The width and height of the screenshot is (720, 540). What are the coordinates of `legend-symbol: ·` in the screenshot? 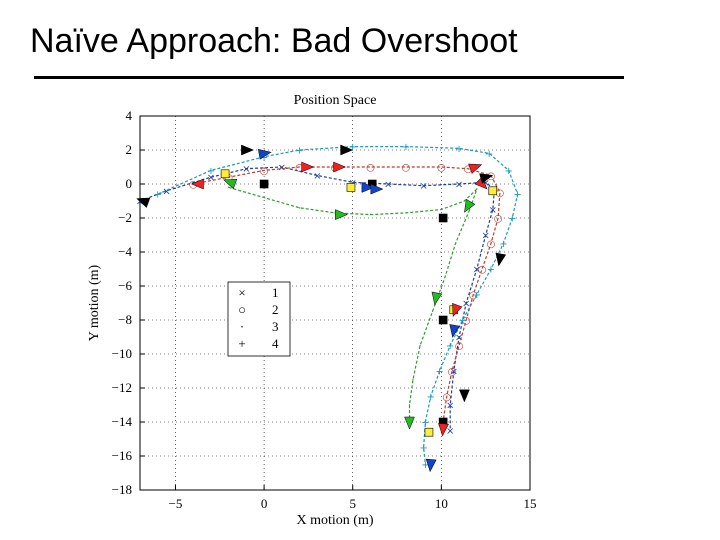 It's located at (242, 326).